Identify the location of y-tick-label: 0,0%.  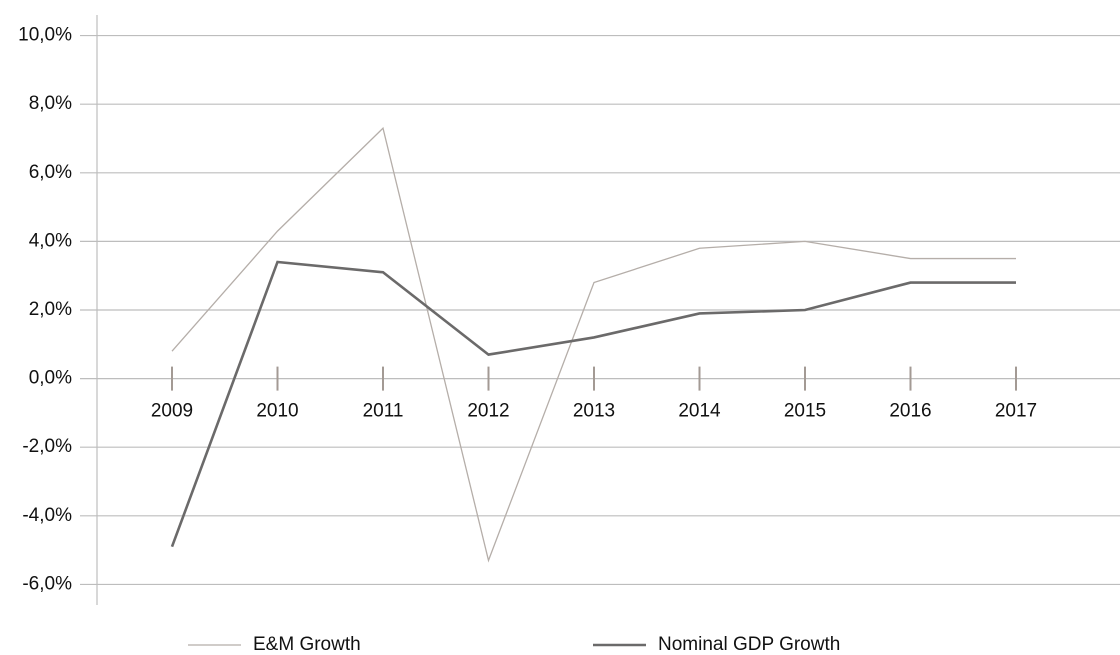
(50, 378).